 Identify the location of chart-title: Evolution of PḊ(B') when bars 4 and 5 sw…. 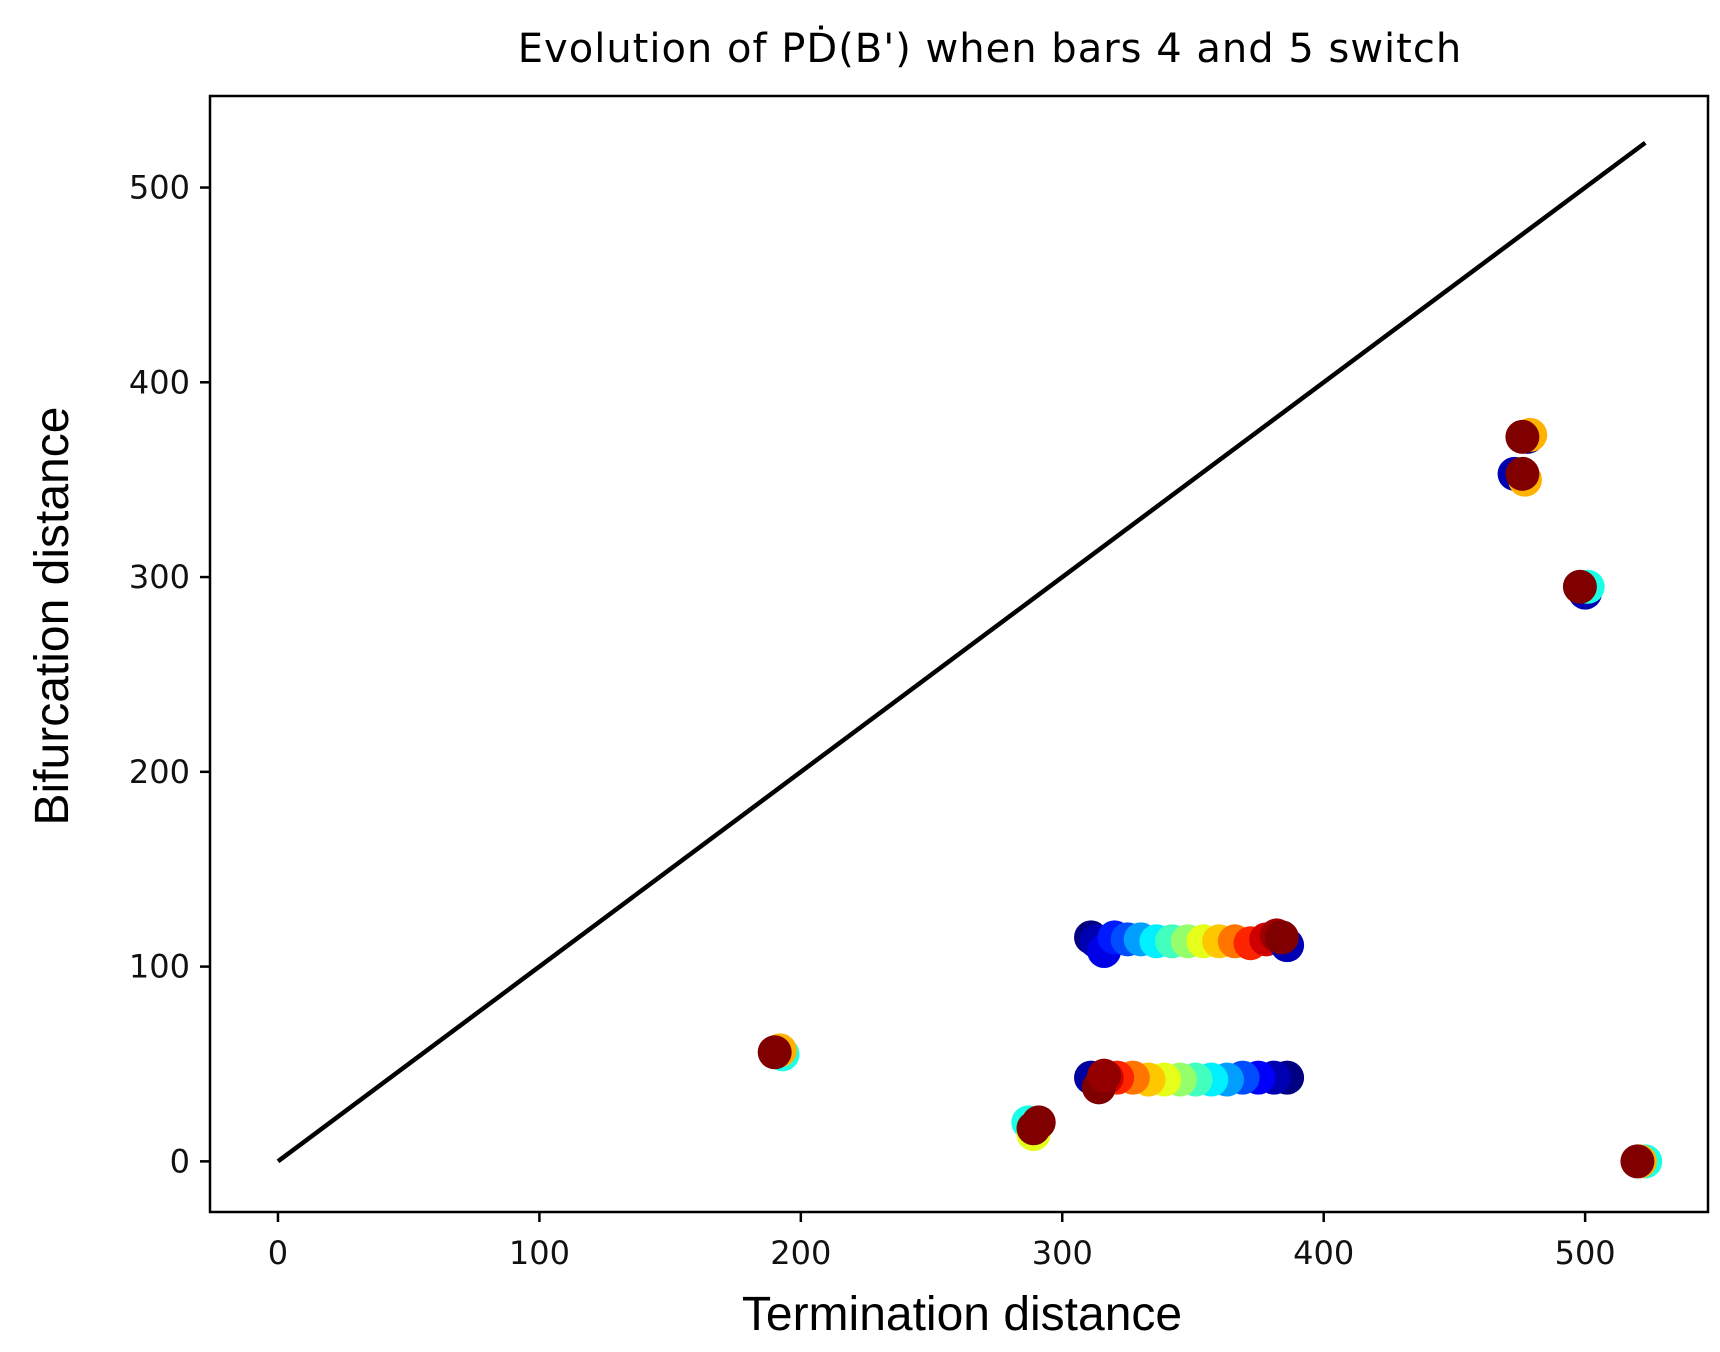
(990, 48).